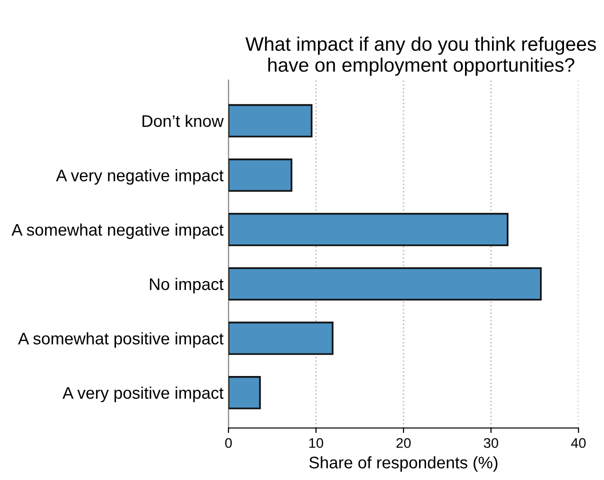 This screenshot has width=604, height=480. Describe the element at coordinates (316, 443) in the screenshot. I see `x-tick-label: 10` at that location.